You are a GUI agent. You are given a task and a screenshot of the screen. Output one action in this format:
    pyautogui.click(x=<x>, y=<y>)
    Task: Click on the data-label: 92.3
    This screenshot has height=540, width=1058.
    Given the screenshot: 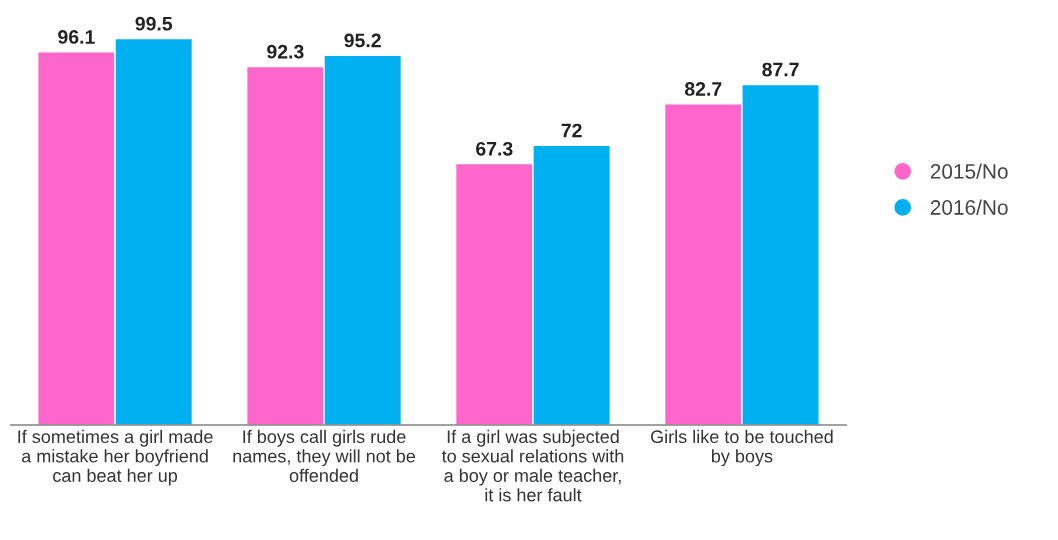 What is the action you would take?
    pyautogui.click(x=285, y=51)
    